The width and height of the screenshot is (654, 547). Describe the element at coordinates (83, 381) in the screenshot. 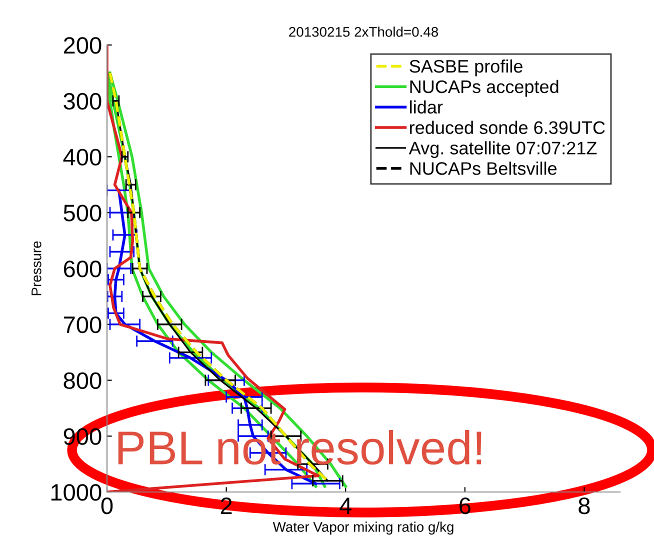

I see `y-tick-label: 800` at that location.